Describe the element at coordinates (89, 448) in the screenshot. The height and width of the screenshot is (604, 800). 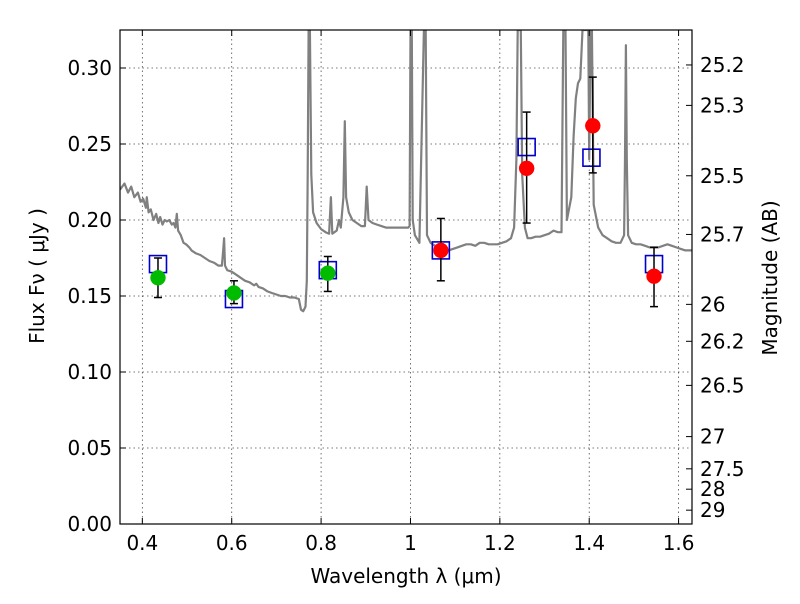
I see `y-tick-label: 0.05` at that location.